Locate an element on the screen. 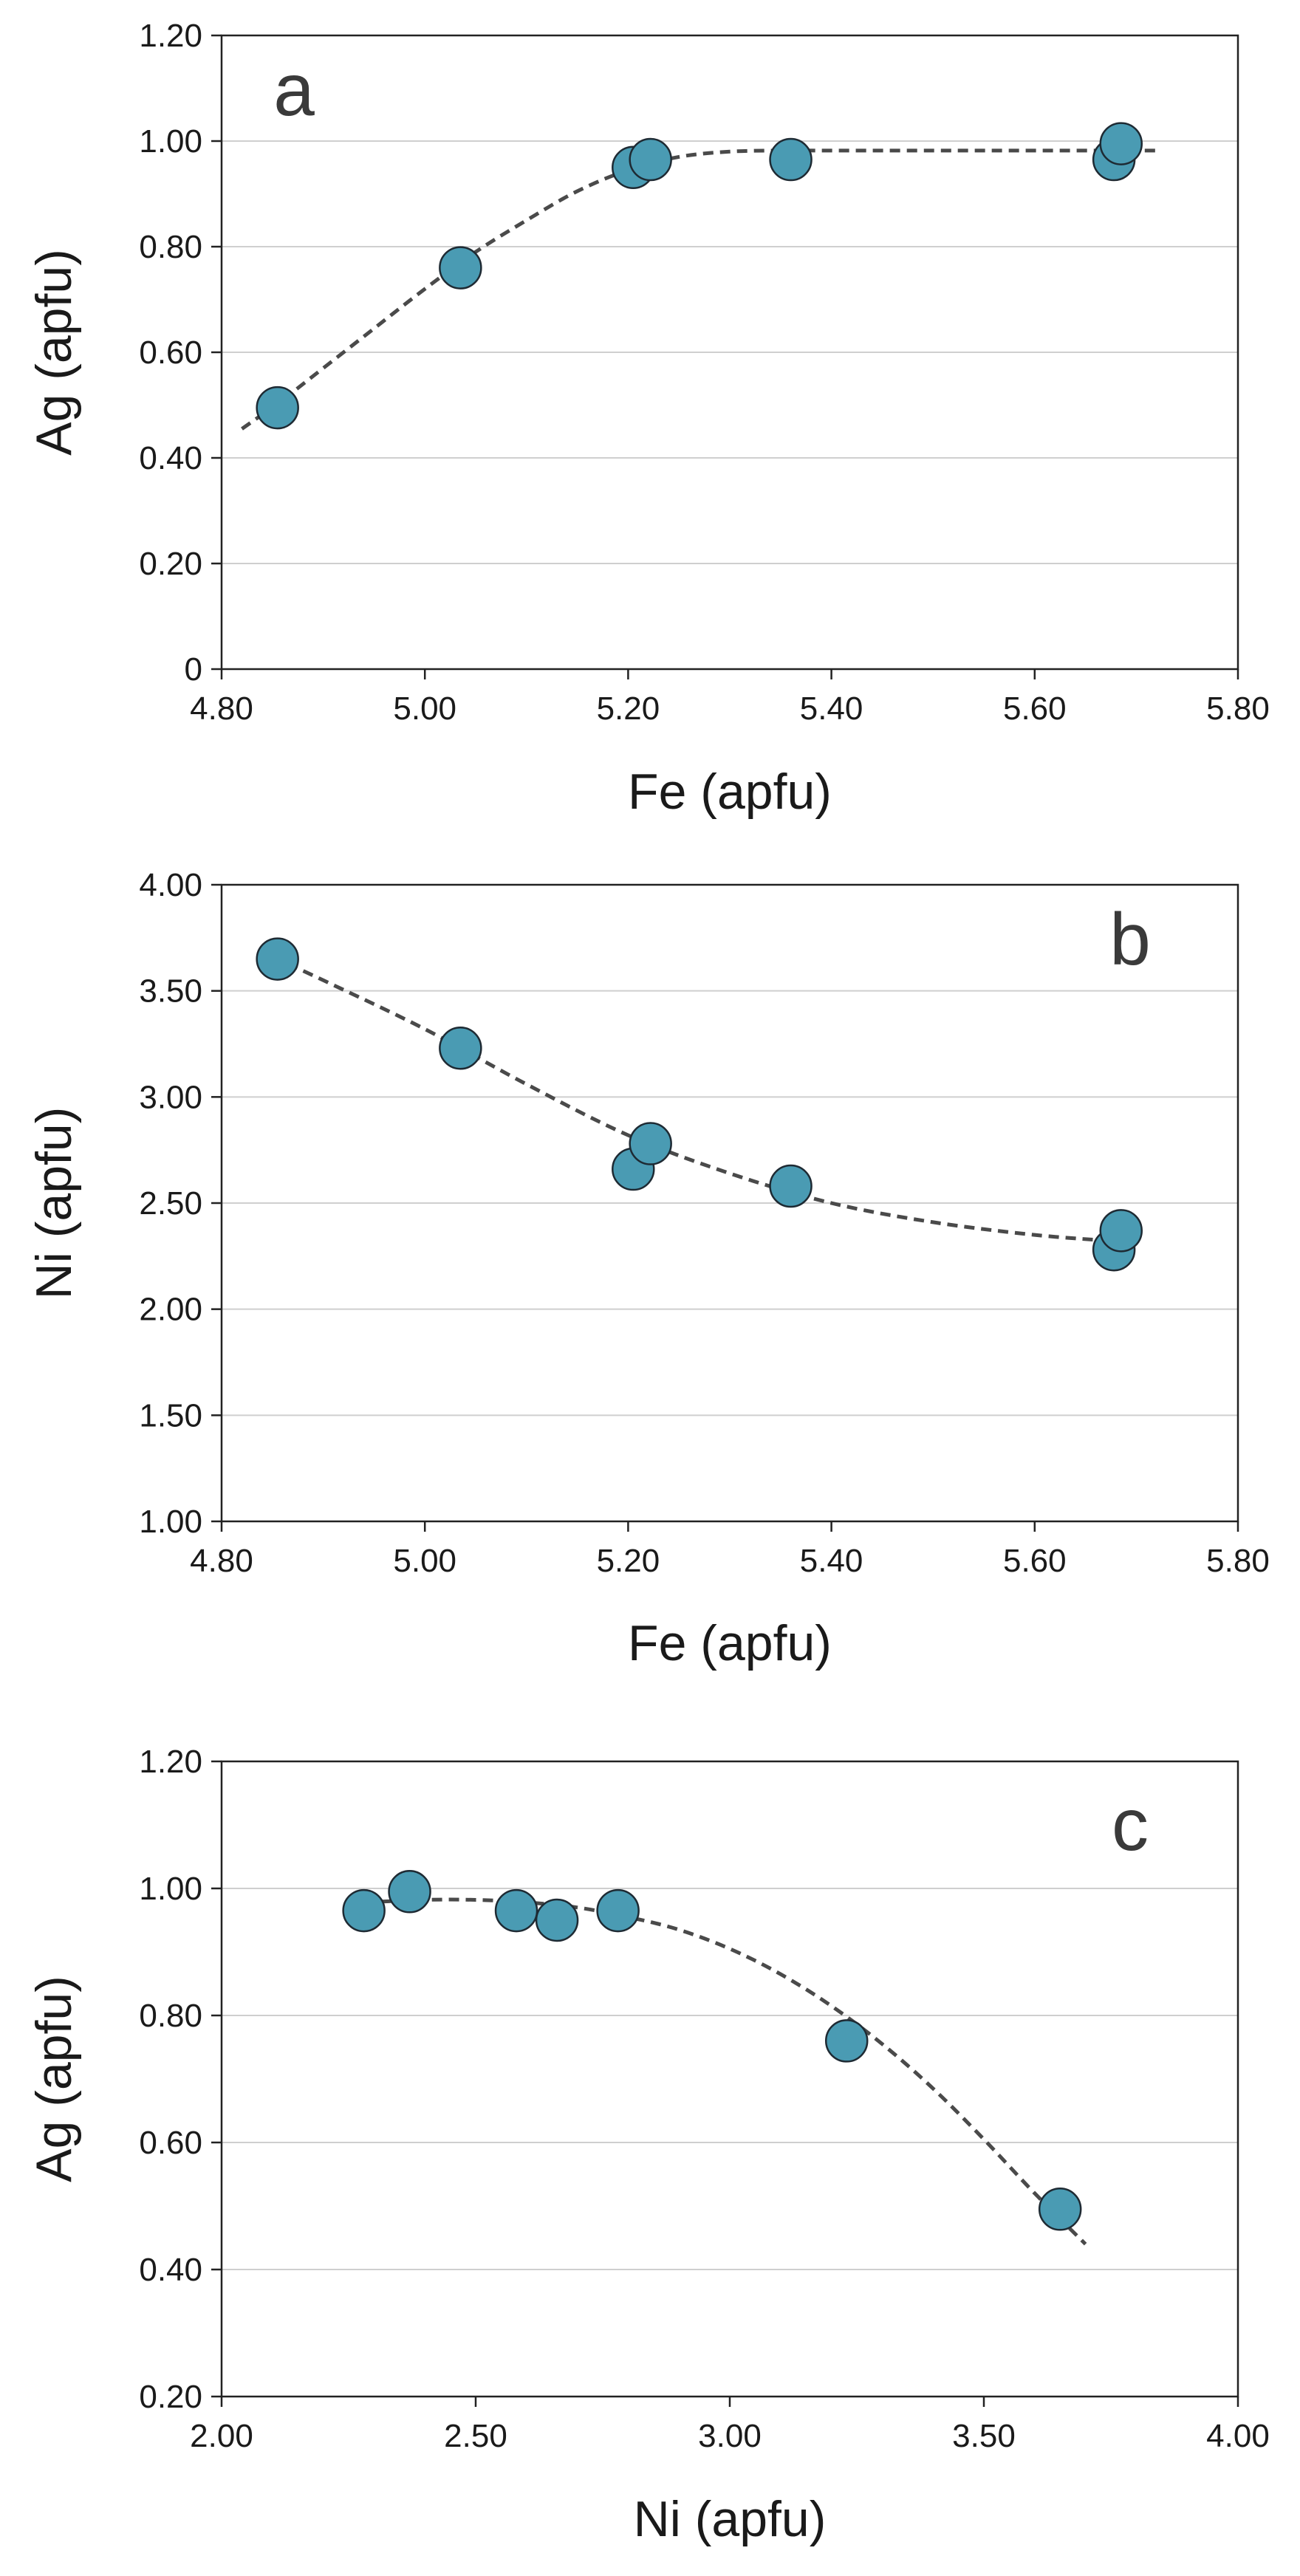 The height and width of the screenshot is (2576, 1300). y-tick-label: 3.00 is located at coordinates (171, 1097).